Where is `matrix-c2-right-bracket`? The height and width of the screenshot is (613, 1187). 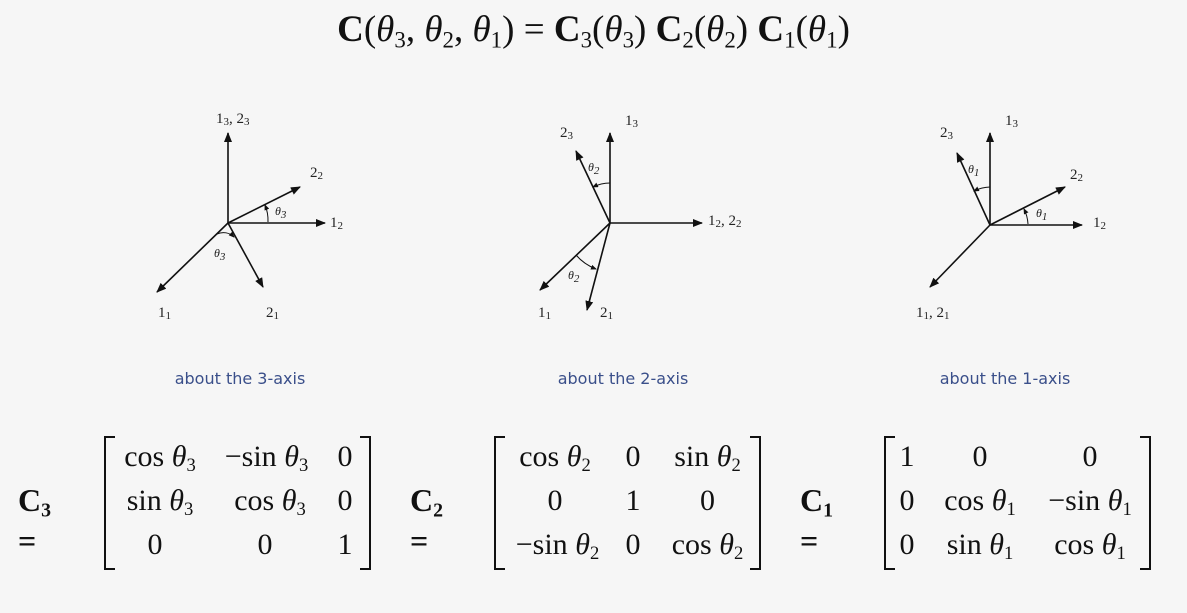
matrix-c2-right-bracket is located at coordinates (755, 503).